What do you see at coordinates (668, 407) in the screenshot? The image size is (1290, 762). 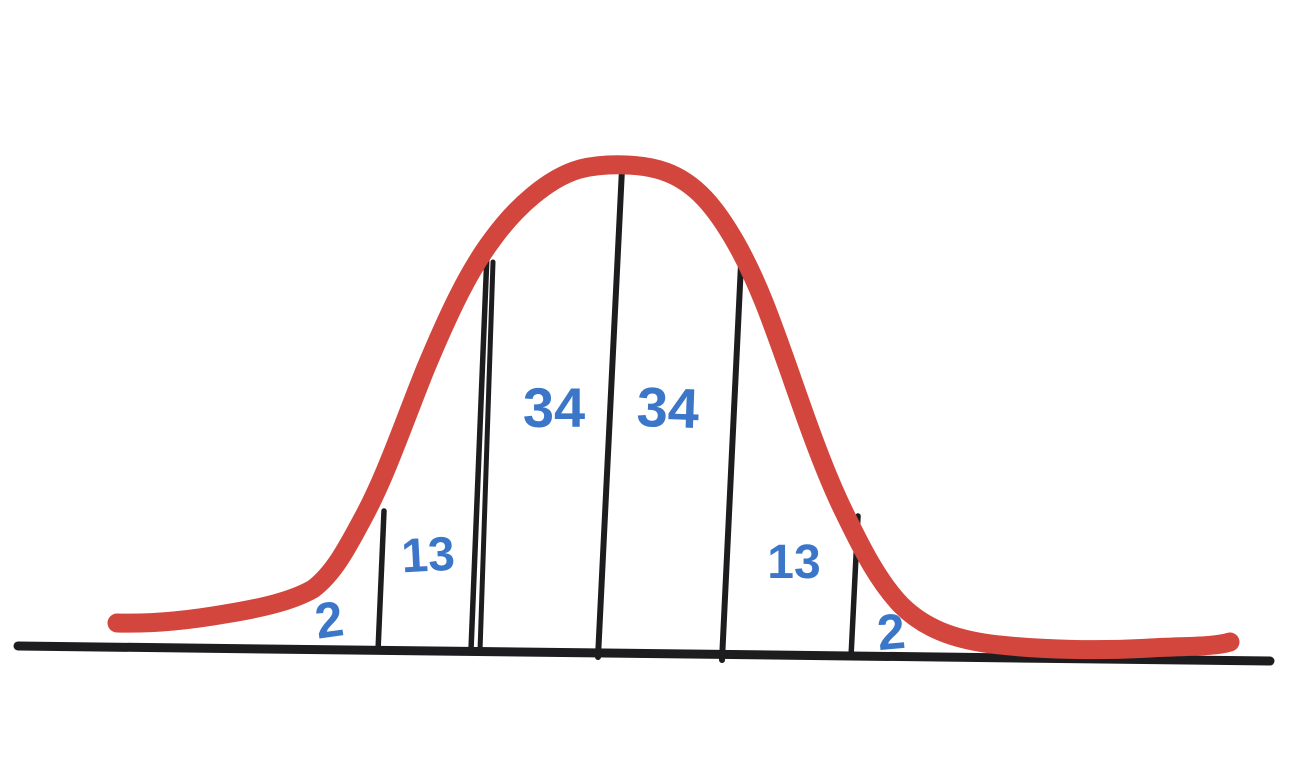 I see `region-label-right-34: 34` at bounding box center [668, 407].